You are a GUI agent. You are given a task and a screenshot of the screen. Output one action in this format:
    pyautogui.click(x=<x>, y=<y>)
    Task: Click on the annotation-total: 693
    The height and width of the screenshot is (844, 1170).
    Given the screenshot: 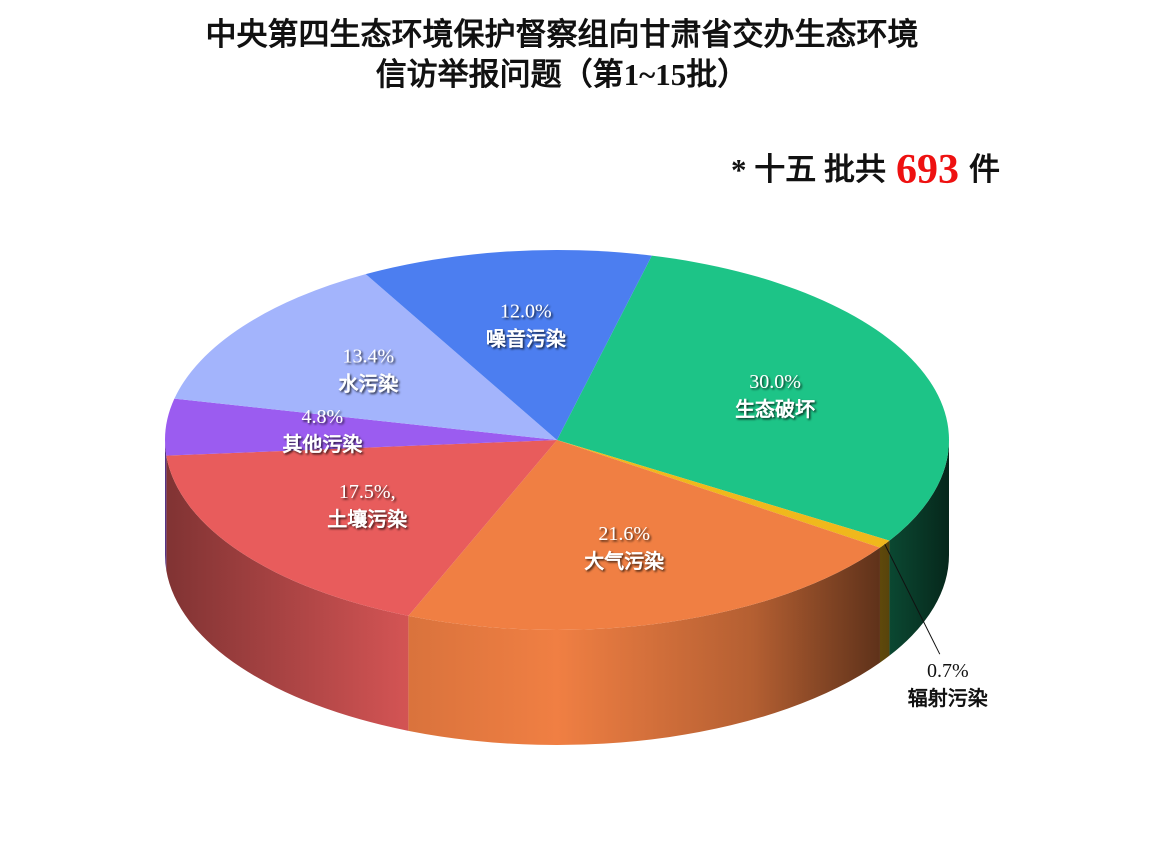 What is the action you would take?
    pyautogui.click(x=927, y=170)
    